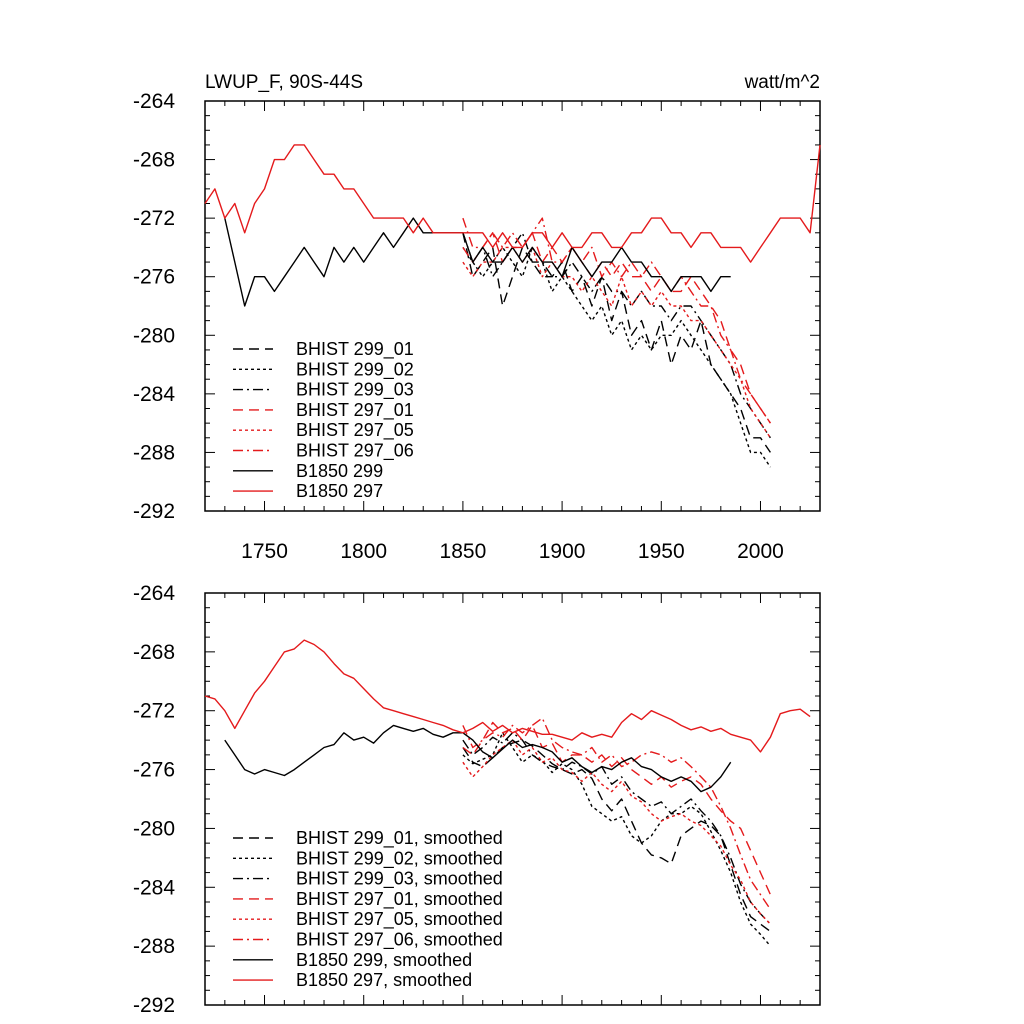  What do you see at coordinates (154, 946) in the screenshot?
I see `bottom-y-tick-label: -288` at bounding box center [154, 946].